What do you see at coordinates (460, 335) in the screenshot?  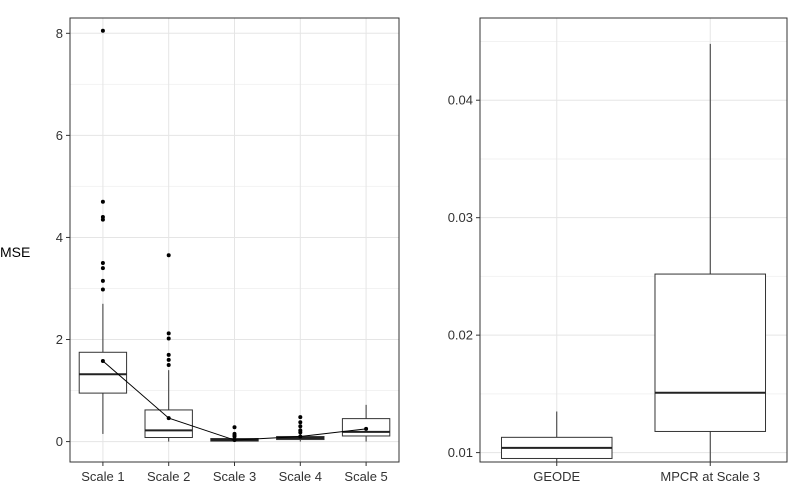 I see `y-tick-label: 0.02` at bounding box center [460, 335].